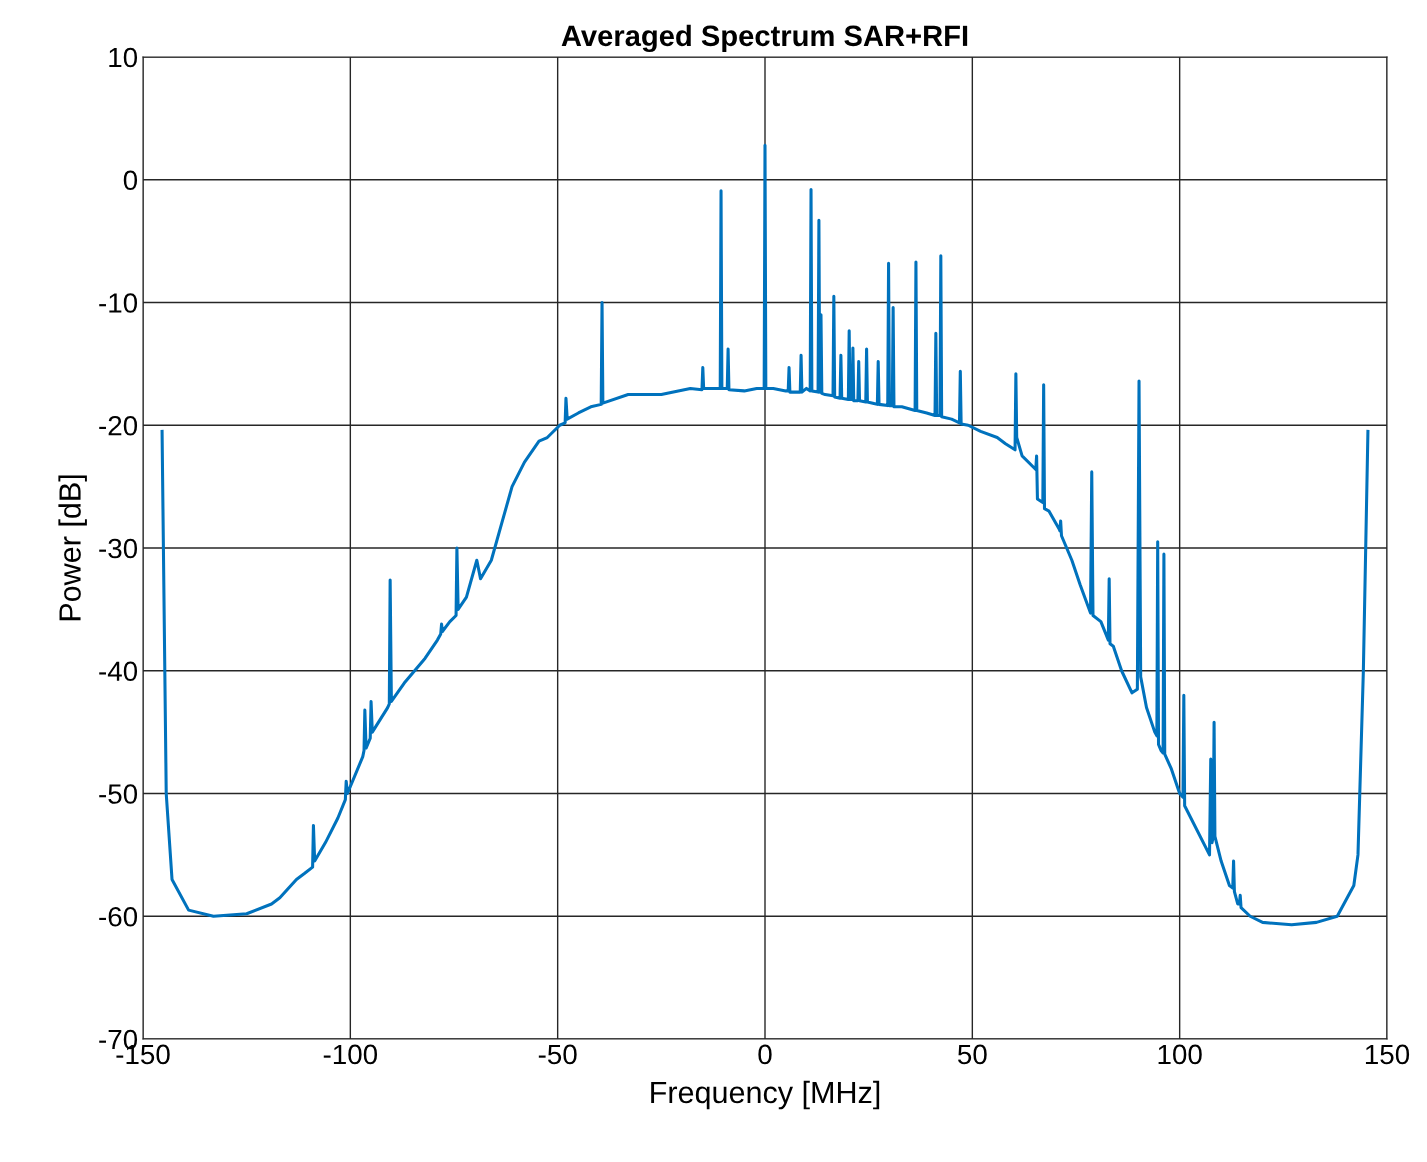 The image size is (1427, 1162). Describe the element at coordinates (118, 671) in the screenshot. I see `y-tick-label: -40` at that location.